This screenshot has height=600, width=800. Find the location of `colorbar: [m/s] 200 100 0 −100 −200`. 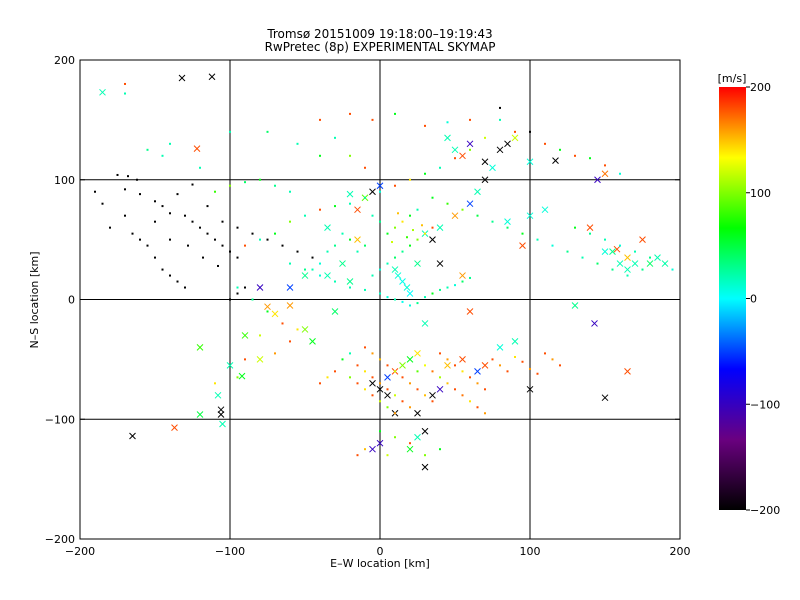

colorbar: [m/s] 200 100 0 −100 −200 is located at coordinates (749, 294).